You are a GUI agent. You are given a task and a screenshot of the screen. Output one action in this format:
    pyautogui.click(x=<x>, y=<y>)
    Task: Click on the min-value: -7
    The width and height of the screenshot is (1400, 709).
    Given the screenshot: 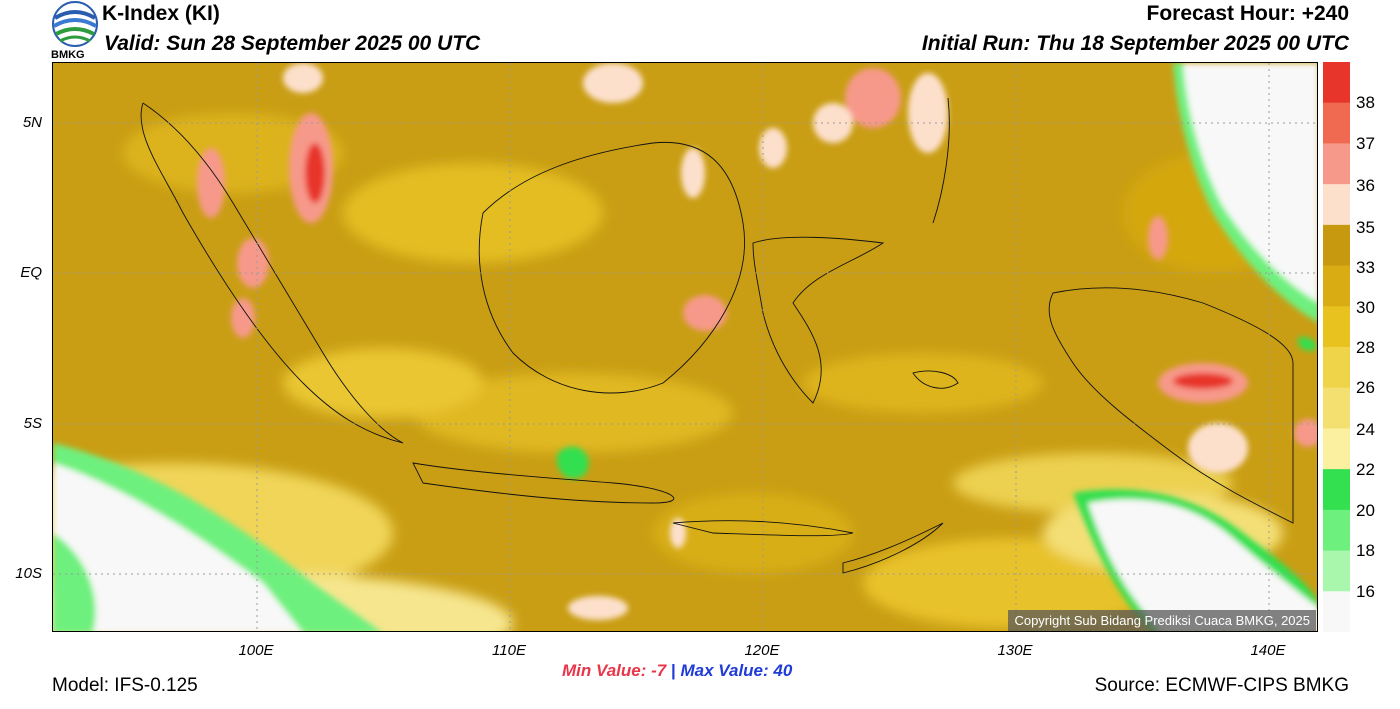 What is the action you would take?
    pyautogui.click(x=659, y=670)
    